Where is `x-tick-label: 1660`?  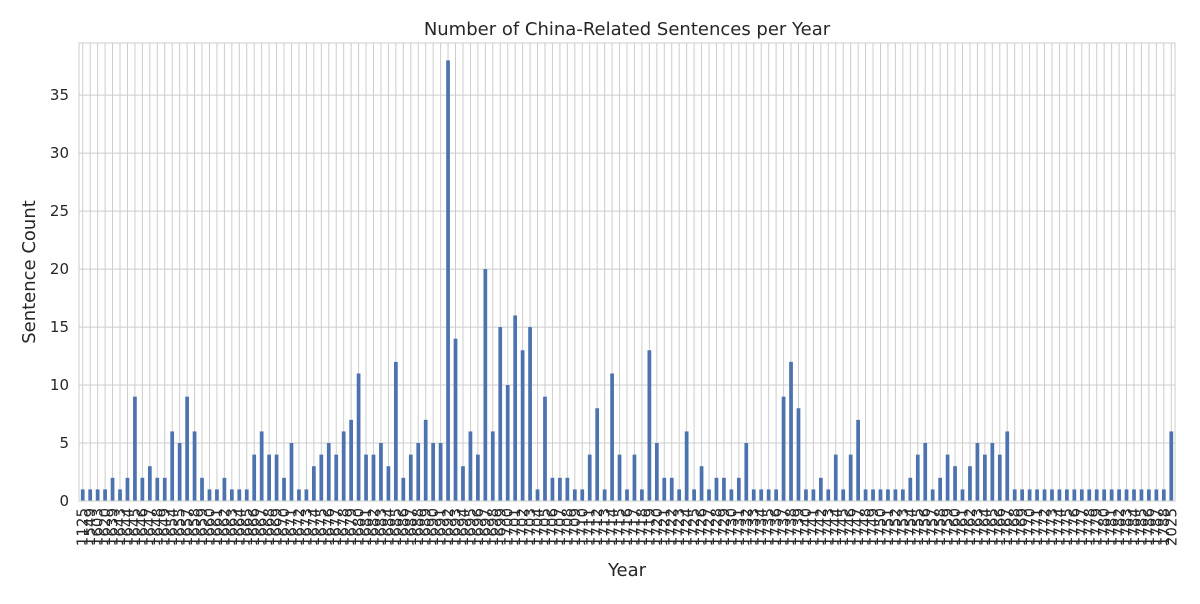 x-tick-label: 1660 is located at coordinates (209, 527).